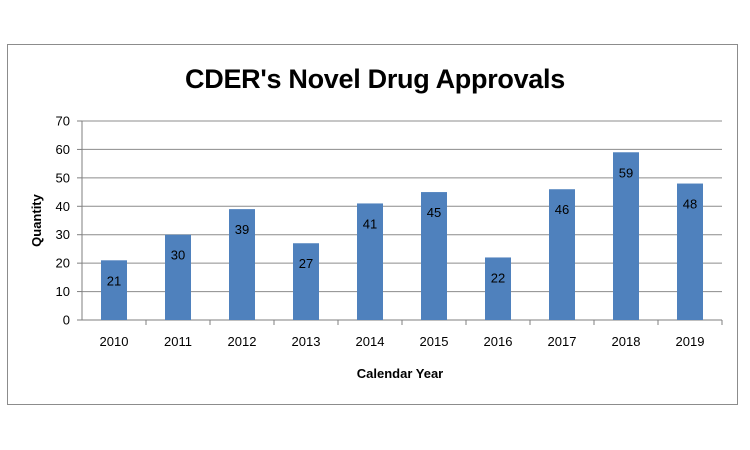 Image resolution: width=750 pixels, height=450 pixels. Describe the element at coordinates (562, 254) in the screenshot. I see `bar-2017` at that location.